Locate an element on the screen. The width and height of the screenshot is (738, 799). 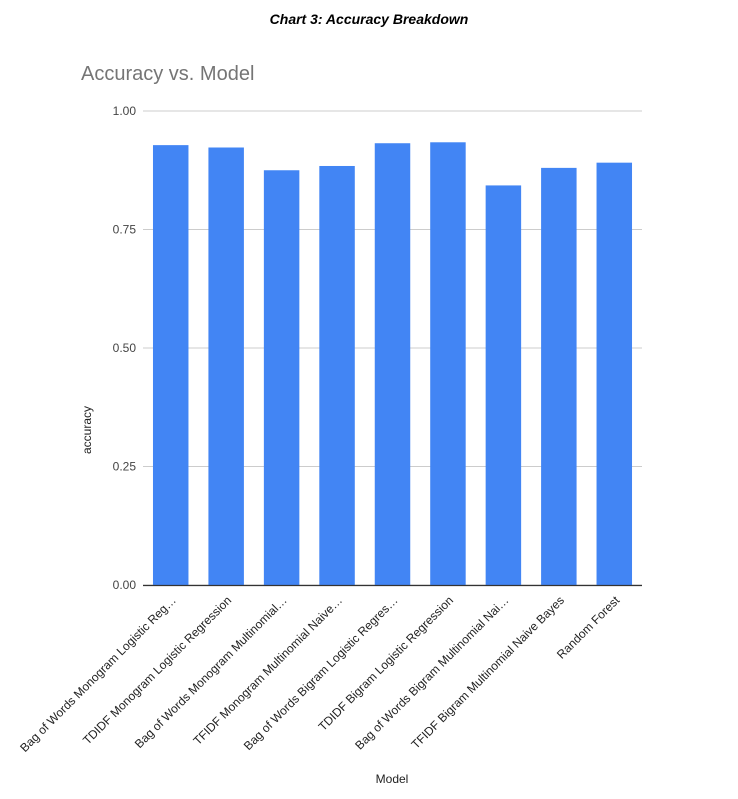
y-tick-label: 0.50 is located at coordinates (125, 348).